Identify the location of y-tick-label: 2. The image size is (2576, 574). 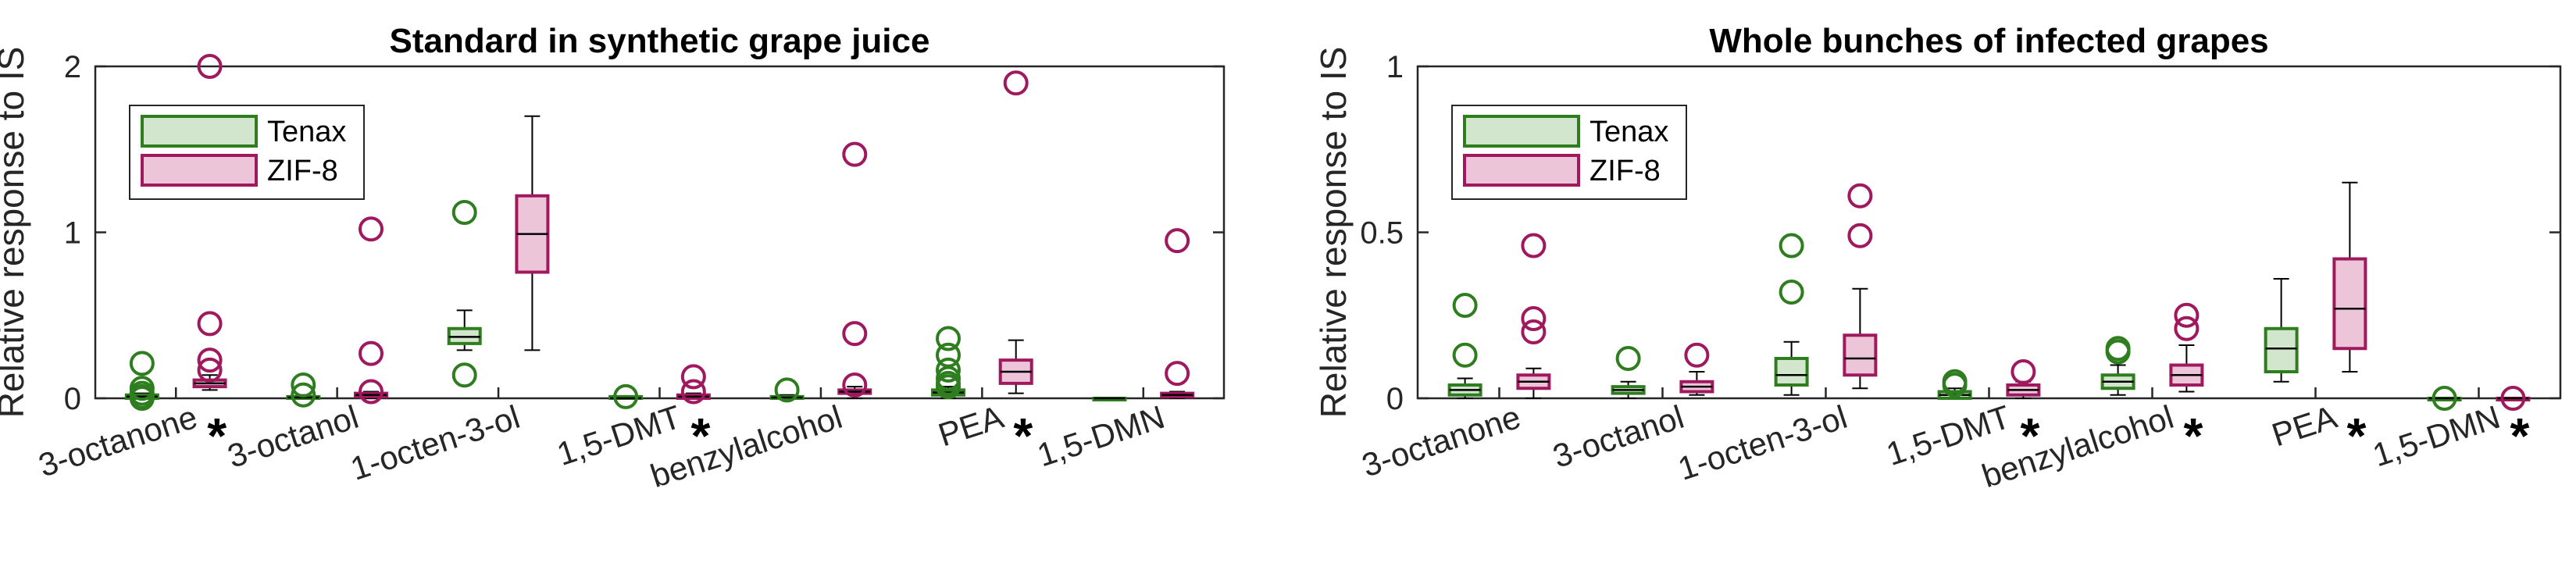
(72, 67).